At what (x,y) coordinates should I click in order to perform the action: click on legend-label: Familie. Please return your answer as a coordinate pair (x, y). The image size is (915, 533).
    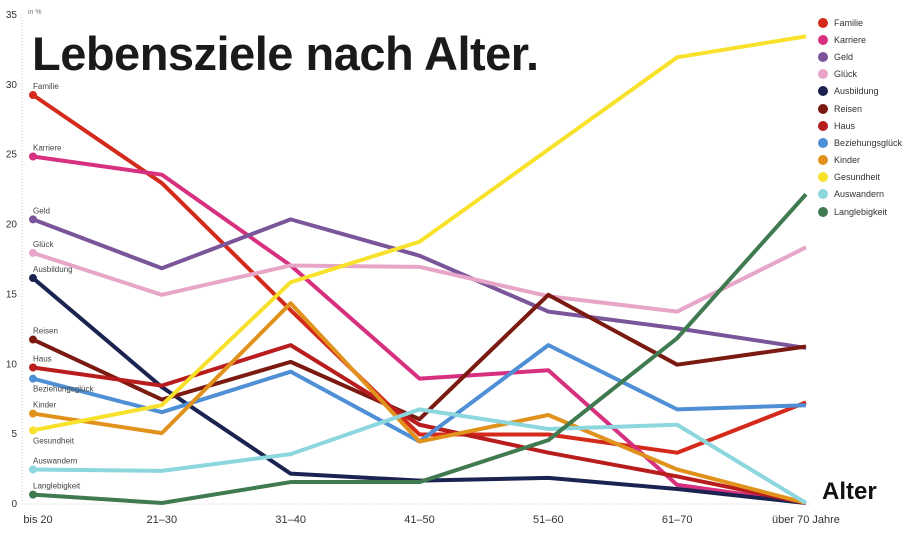
    Looking at the image, I should click on (849, 22).